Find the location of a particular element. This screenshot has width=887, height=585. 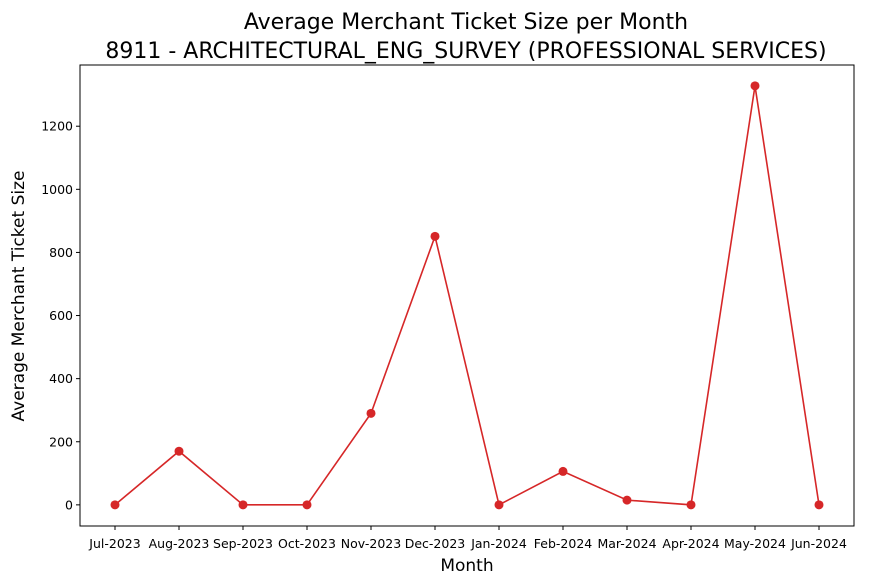

x-tick-label: May-2024 is located at coordinates (755, 543).